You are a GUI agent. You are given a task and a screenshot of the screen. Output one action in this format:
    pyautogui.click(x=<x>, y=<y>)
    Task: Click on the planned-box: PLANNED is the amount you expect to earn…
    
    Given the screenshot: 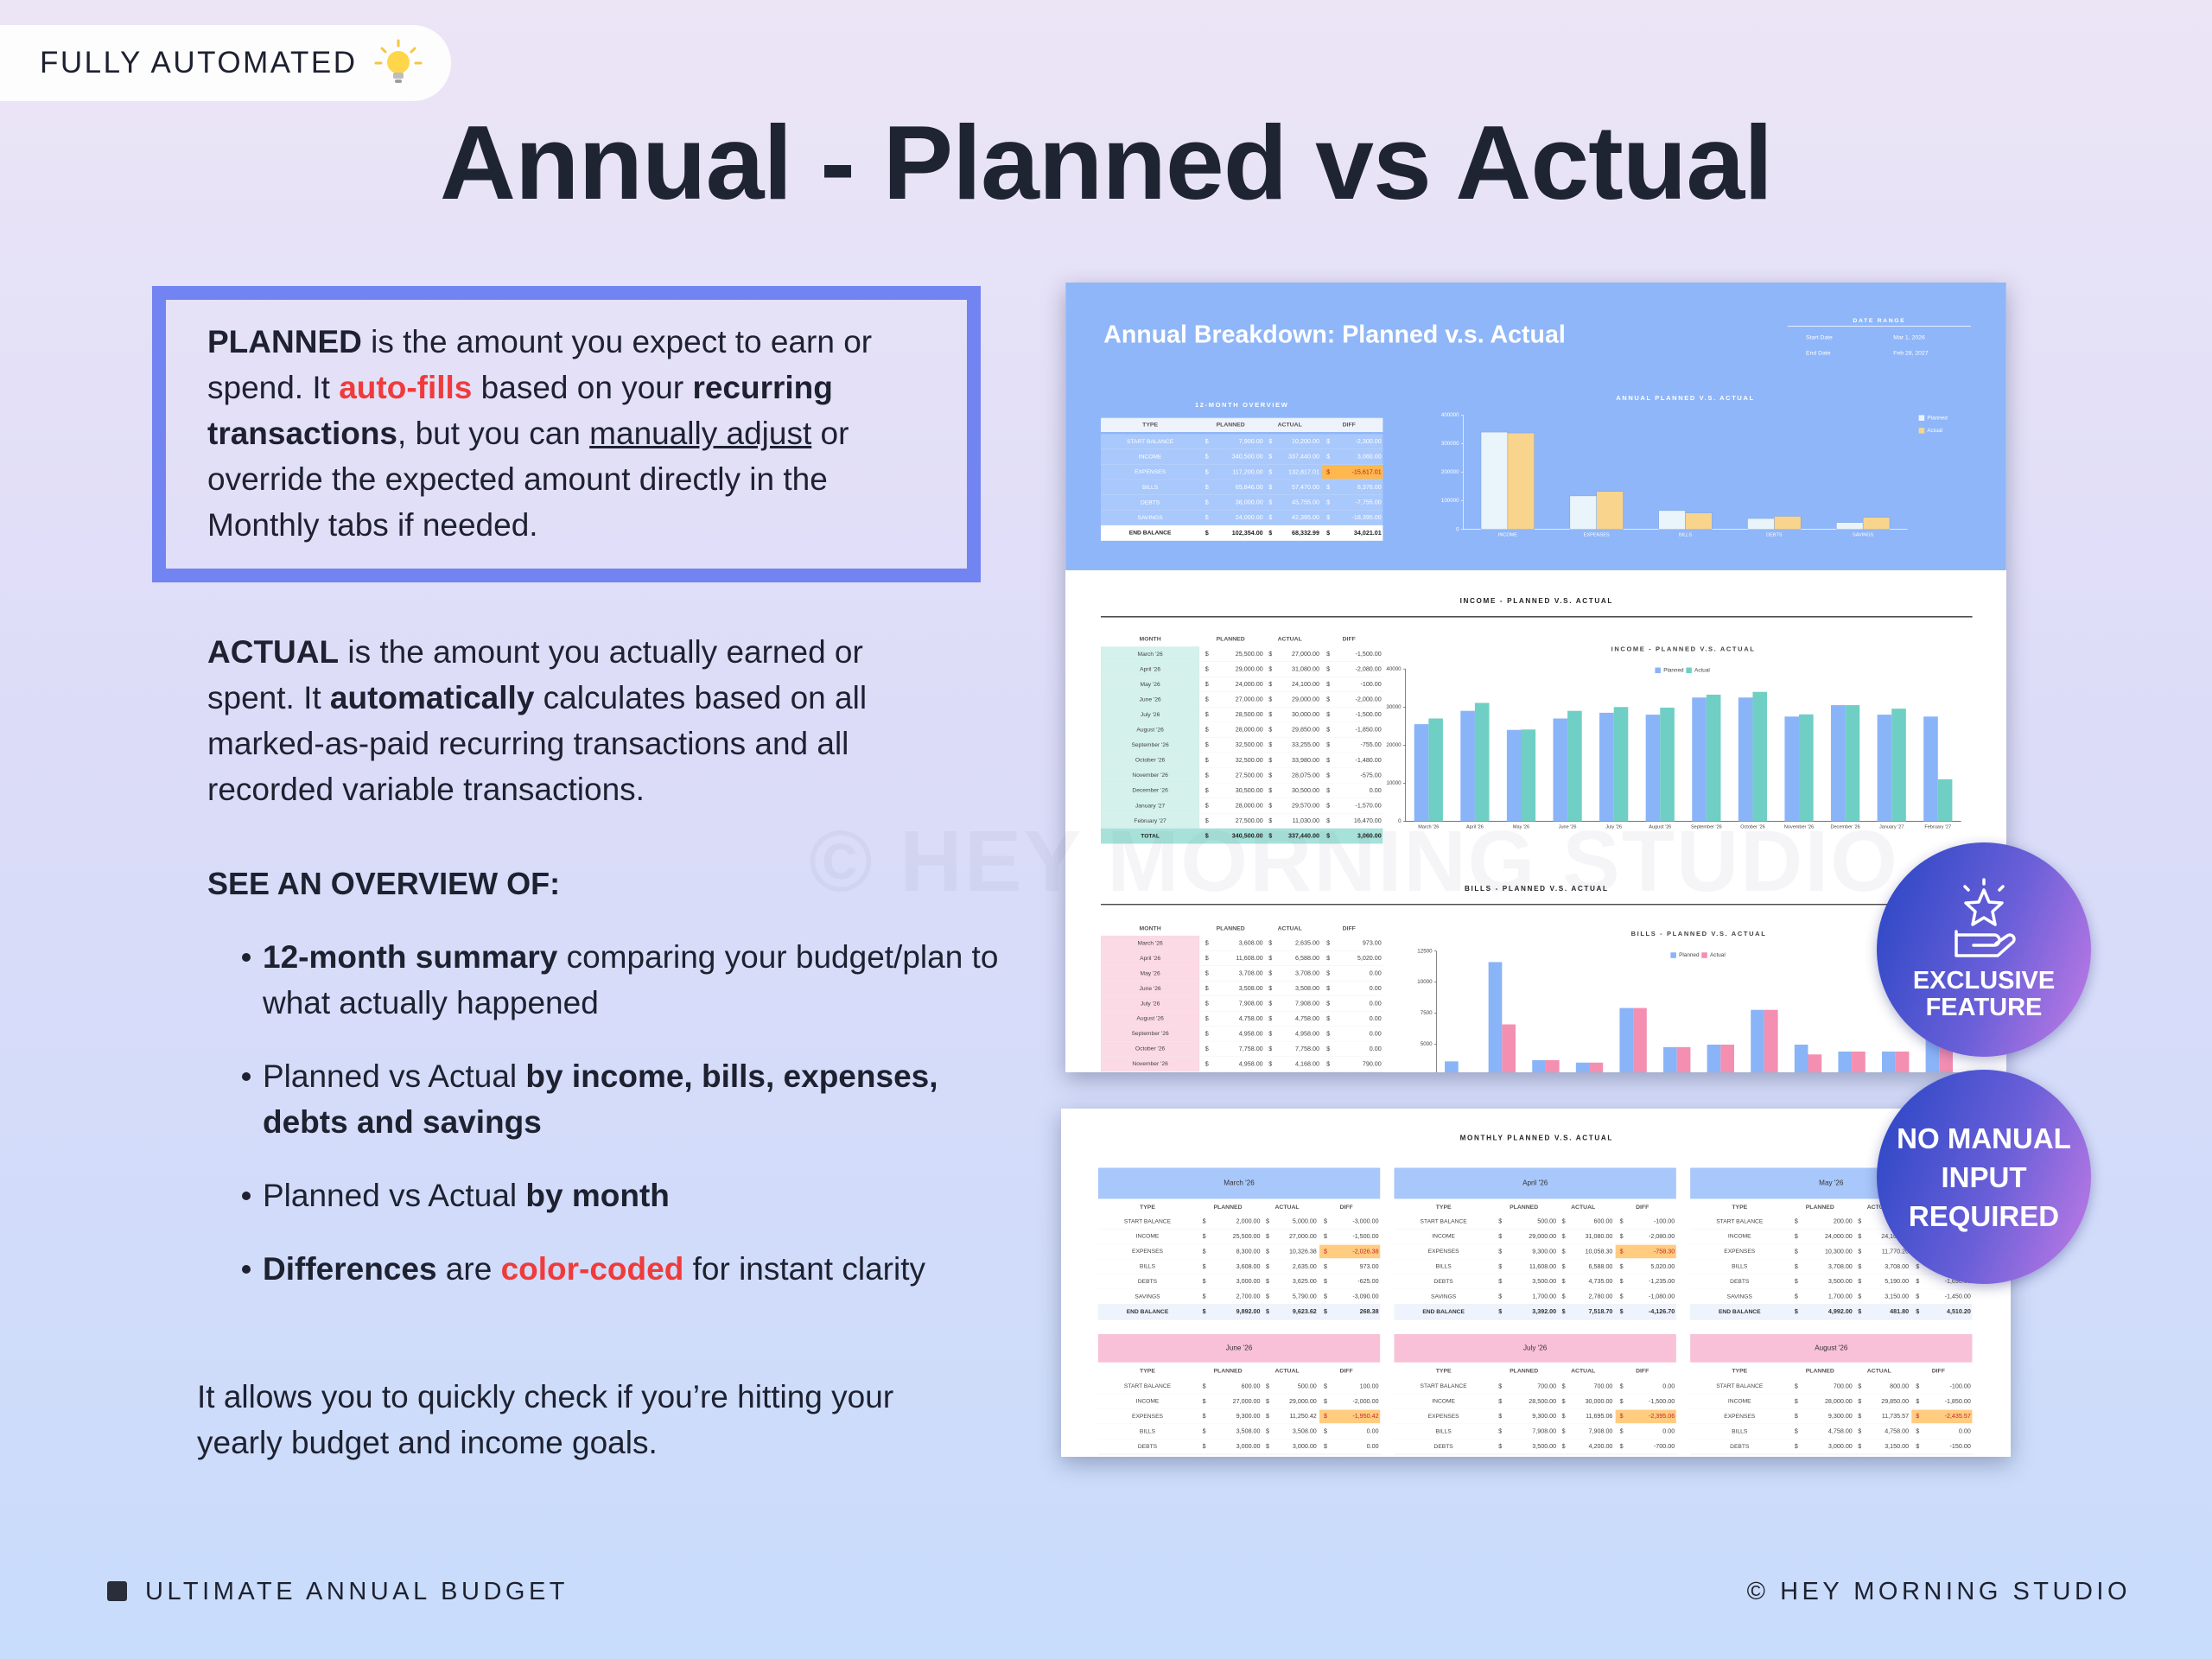 What is the action you would take?
    pyautogui.click(x=566, y=434)
    